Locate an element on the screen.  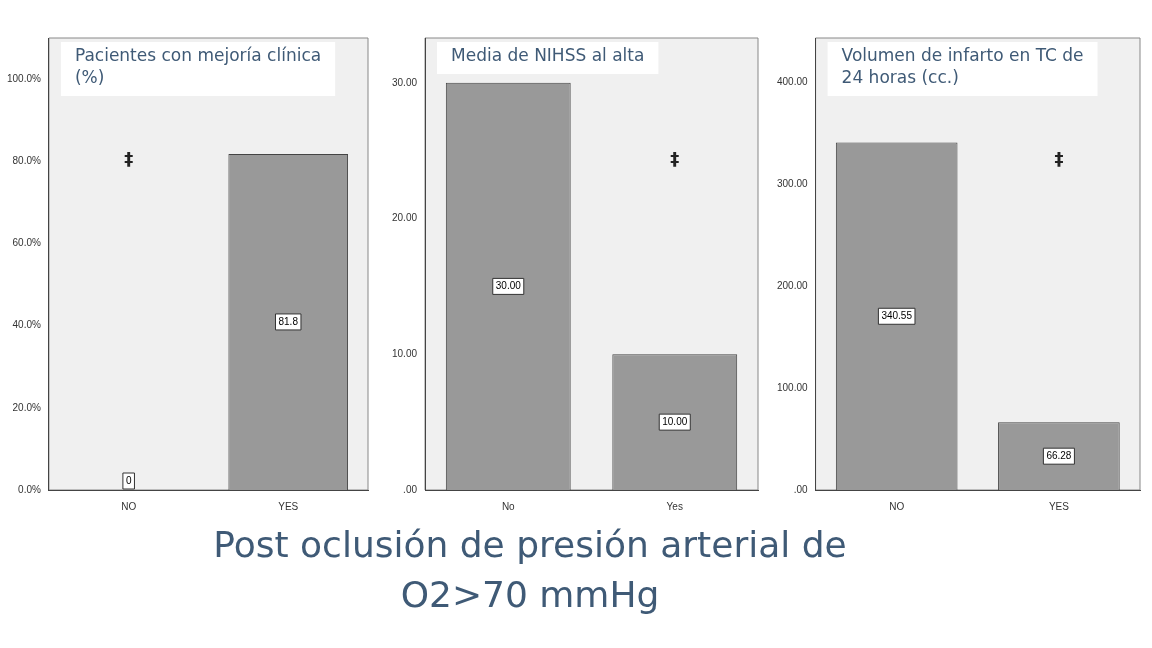
y-tick-label: 10.00 is located at coordinates (404, 354).